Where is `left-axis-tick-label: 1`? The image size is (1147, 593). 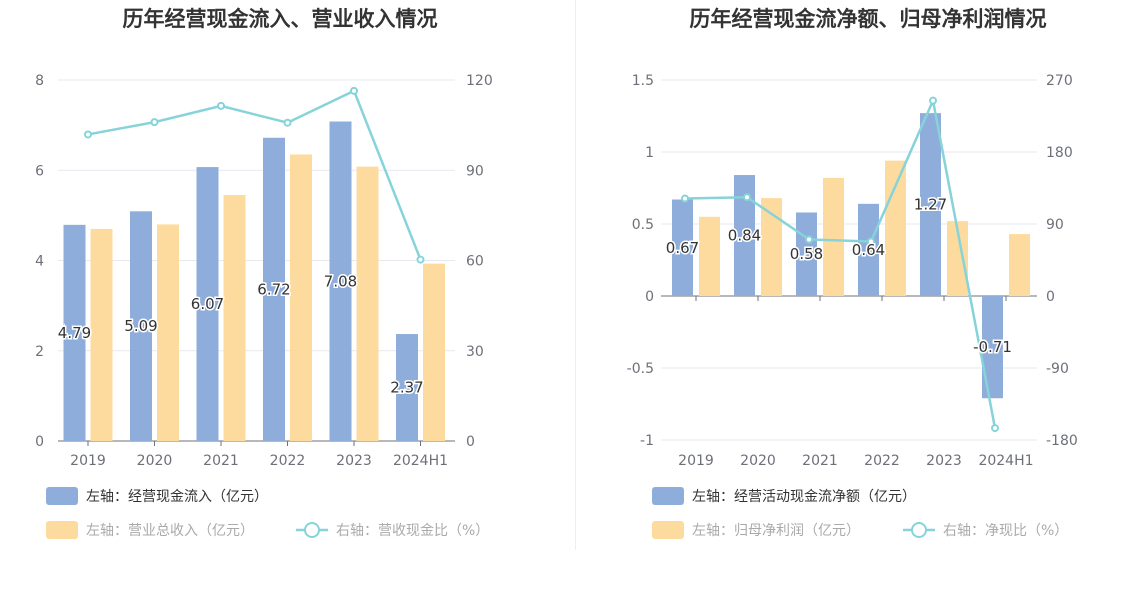
left-axis-tick-label: 1 is located at coordinates (649, 153).